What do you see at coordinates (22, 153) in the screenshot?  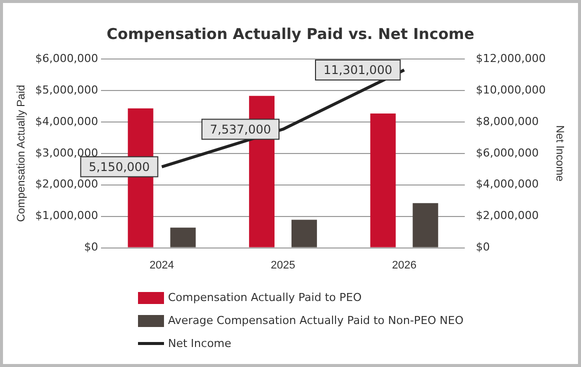 I see `y-axis-title: Compensation Actually Paid` at bounding box center [22, 153].